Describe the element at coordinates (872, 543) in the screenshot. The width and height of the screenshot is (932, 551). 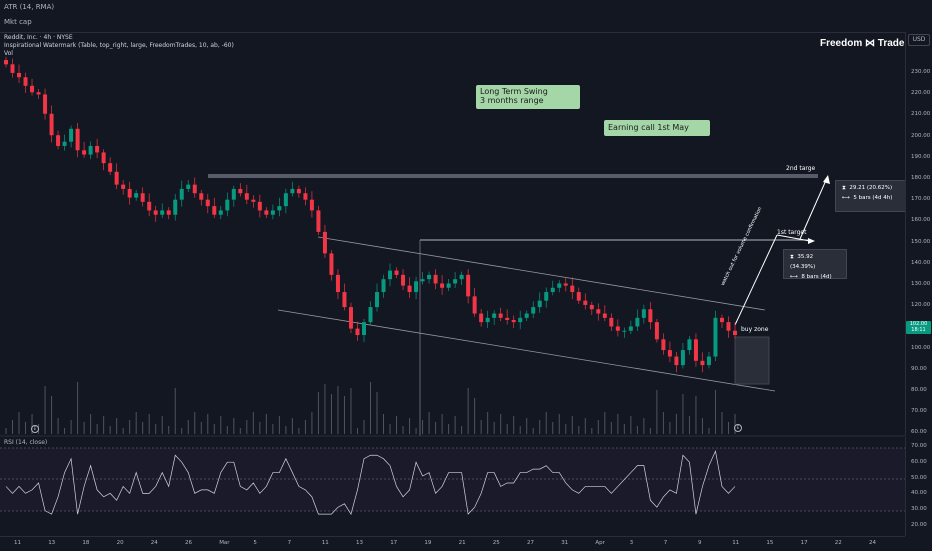
I see `time-tick: 24` at that location.